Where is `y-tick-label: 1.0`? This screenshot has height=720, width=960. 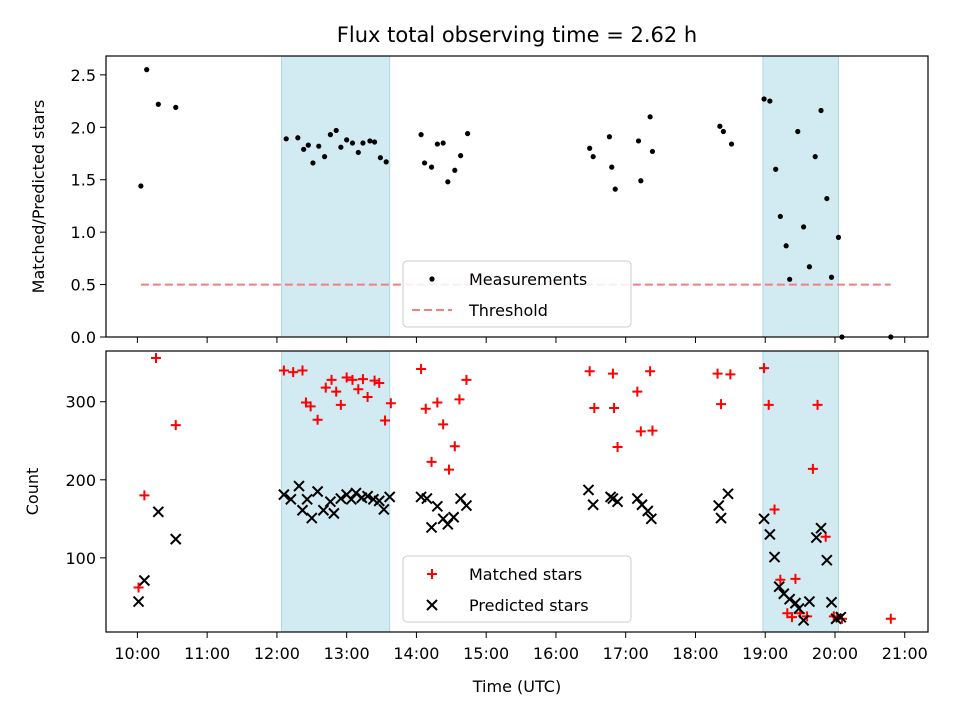 y-tick-label: 1.0 is located at coordinates (83, 232).